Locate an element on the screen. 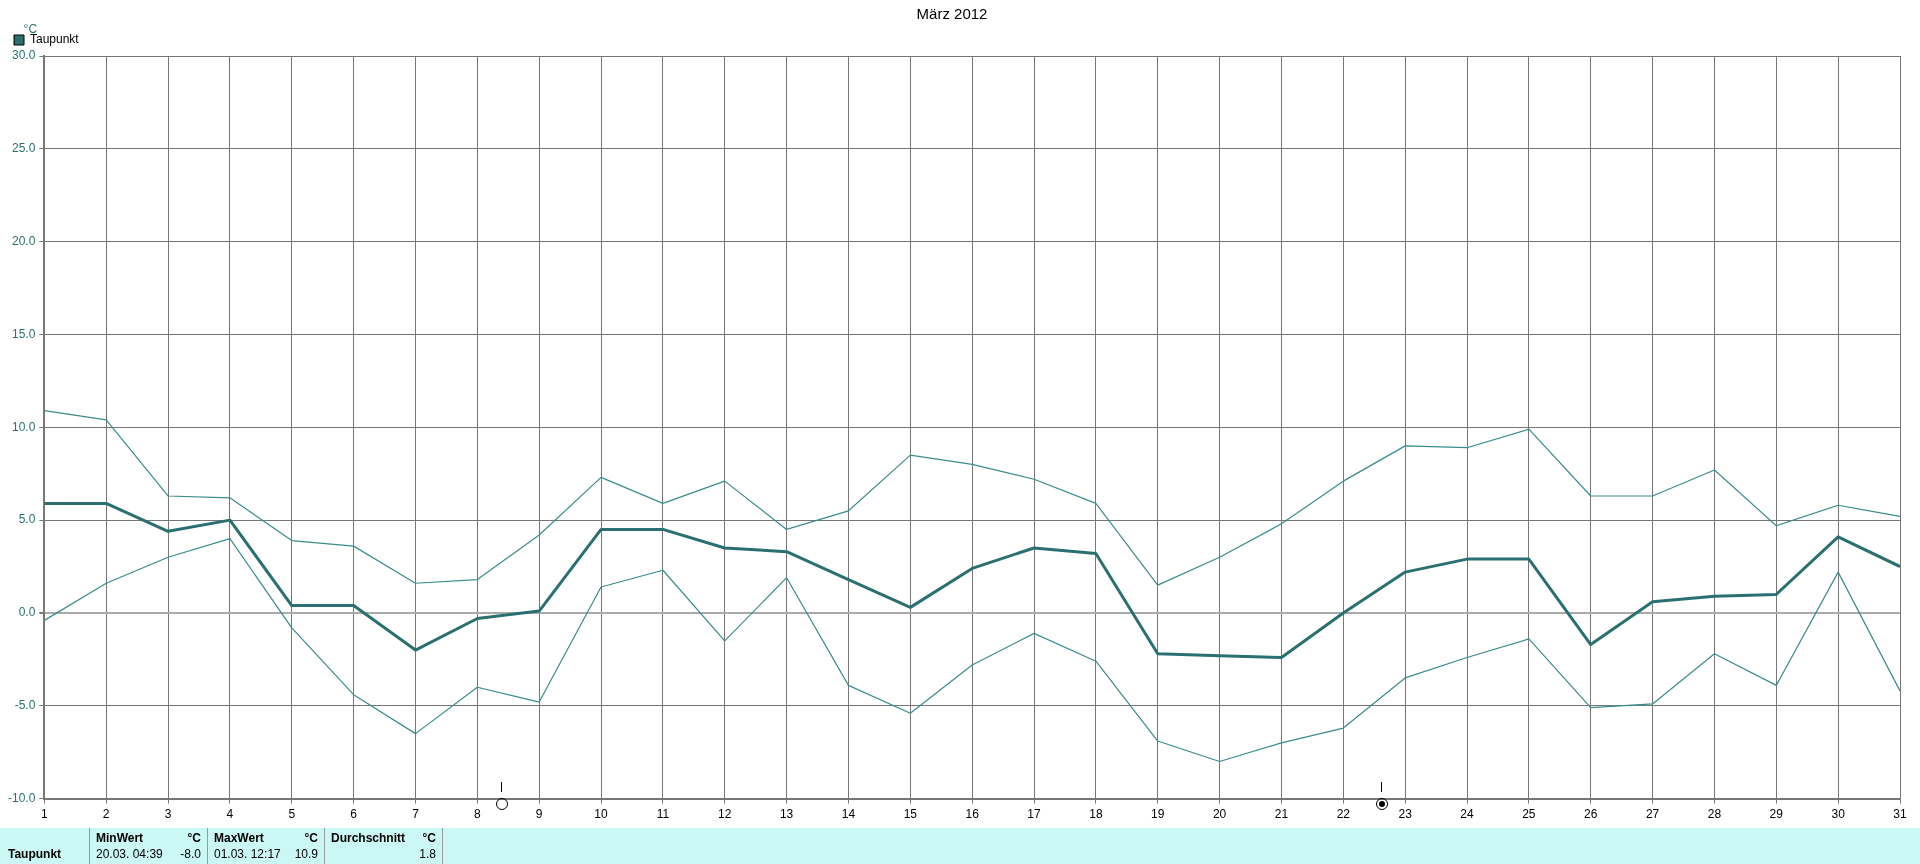  x-tick-label: 7 is located at coordinates (416, 814).